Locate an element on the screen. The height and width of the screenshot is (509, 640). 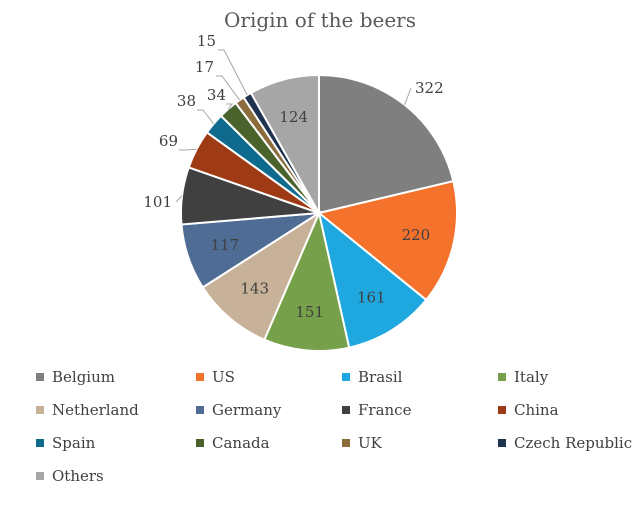
legend-item-belgium: Belgium is located at coordinates (75, 378).